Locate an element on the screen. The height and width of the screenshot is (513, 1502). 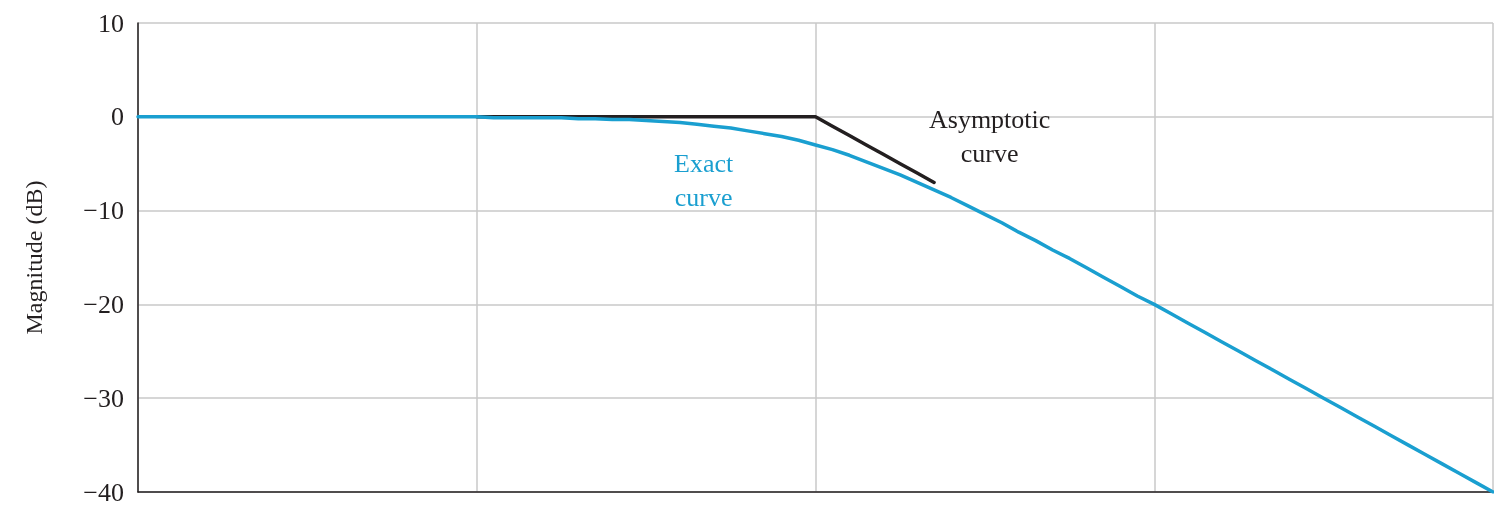
y-tick-label: −40 is located at coordinates (103, 492).